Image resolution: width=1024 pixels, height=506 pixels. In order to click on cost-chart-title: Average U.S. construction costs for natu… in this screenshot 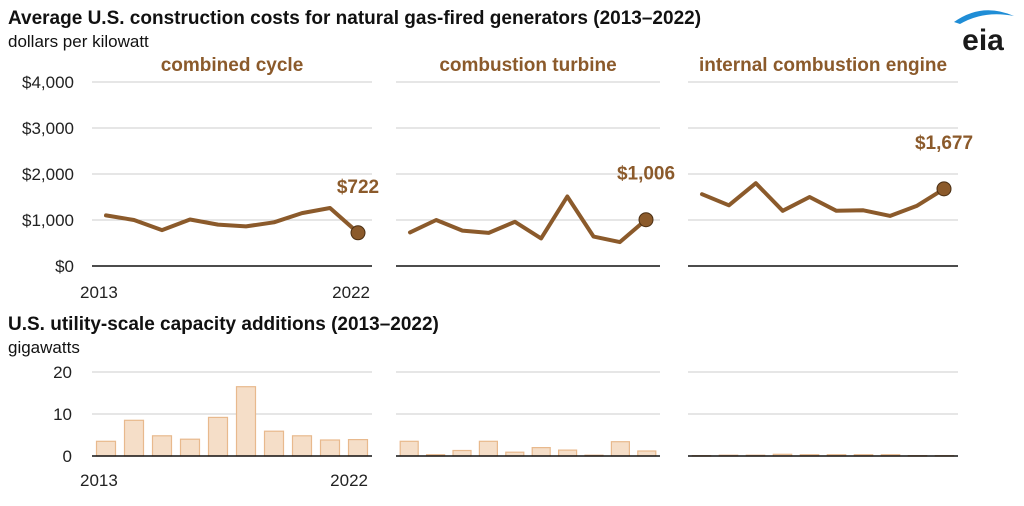, I will do `click(355, 18)`.